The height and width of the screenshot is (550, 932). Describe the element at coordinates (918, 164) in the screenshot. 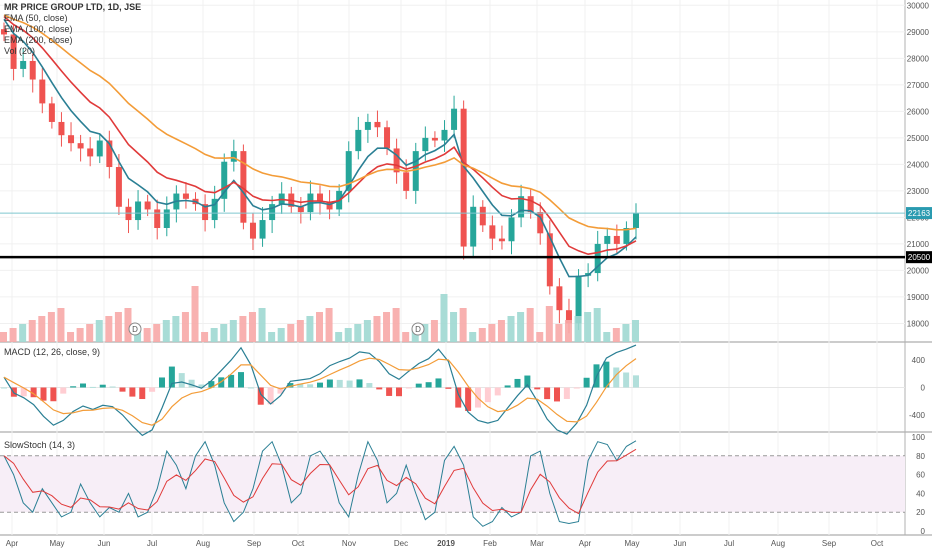

I see `y-tick-label: 24000` at that location.